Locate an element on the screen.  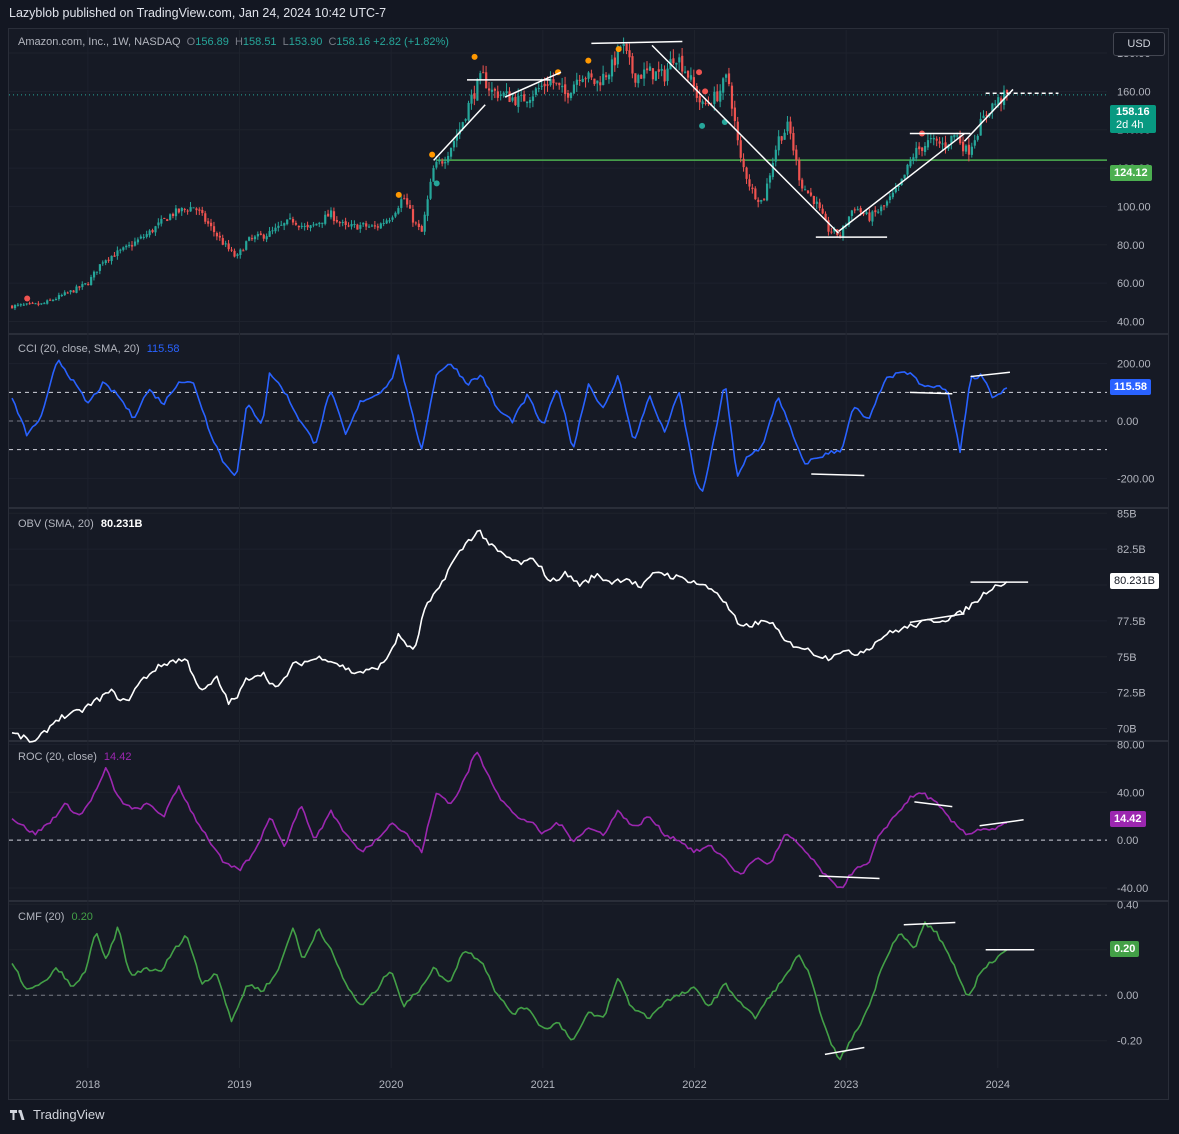
cci-legend-value: 115.58 is located at coordinates (163, 349).